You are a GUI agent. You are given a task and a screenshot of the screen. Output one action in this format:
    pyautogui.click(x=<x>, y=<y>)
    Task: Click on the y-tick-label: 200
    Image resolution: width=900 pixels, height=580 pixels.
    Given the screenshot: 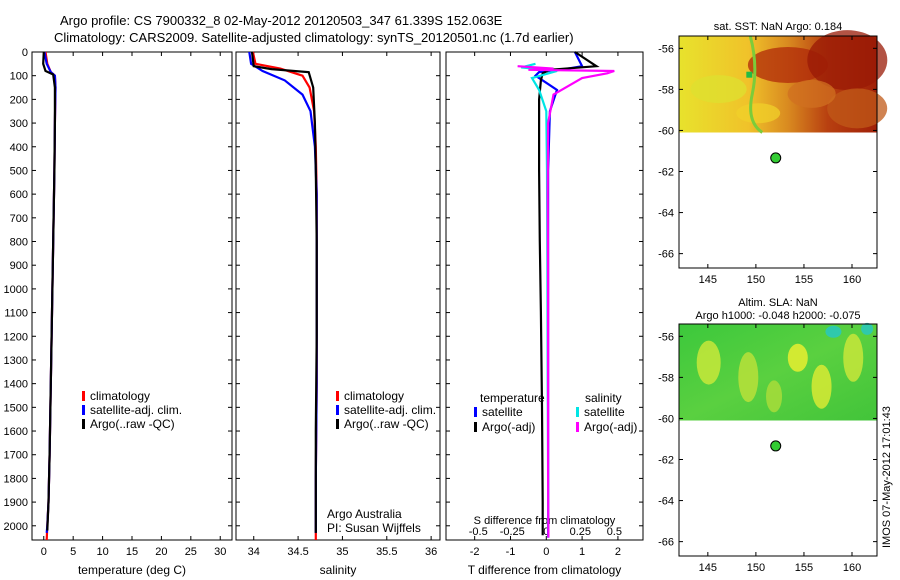 What is the action you would take?
    pyautogui.click(x=19, y=100)
    